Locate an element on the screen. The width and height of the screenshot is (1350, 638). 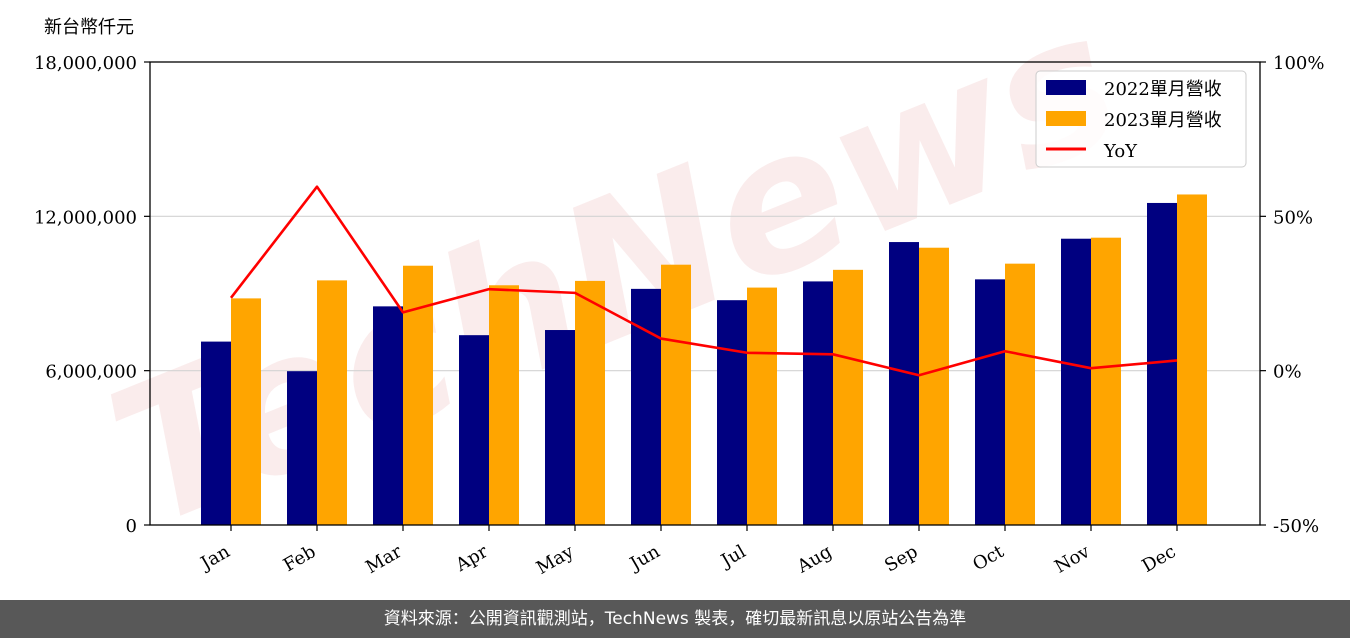
bar-2023-oct is located at coordinates (1020, 394).